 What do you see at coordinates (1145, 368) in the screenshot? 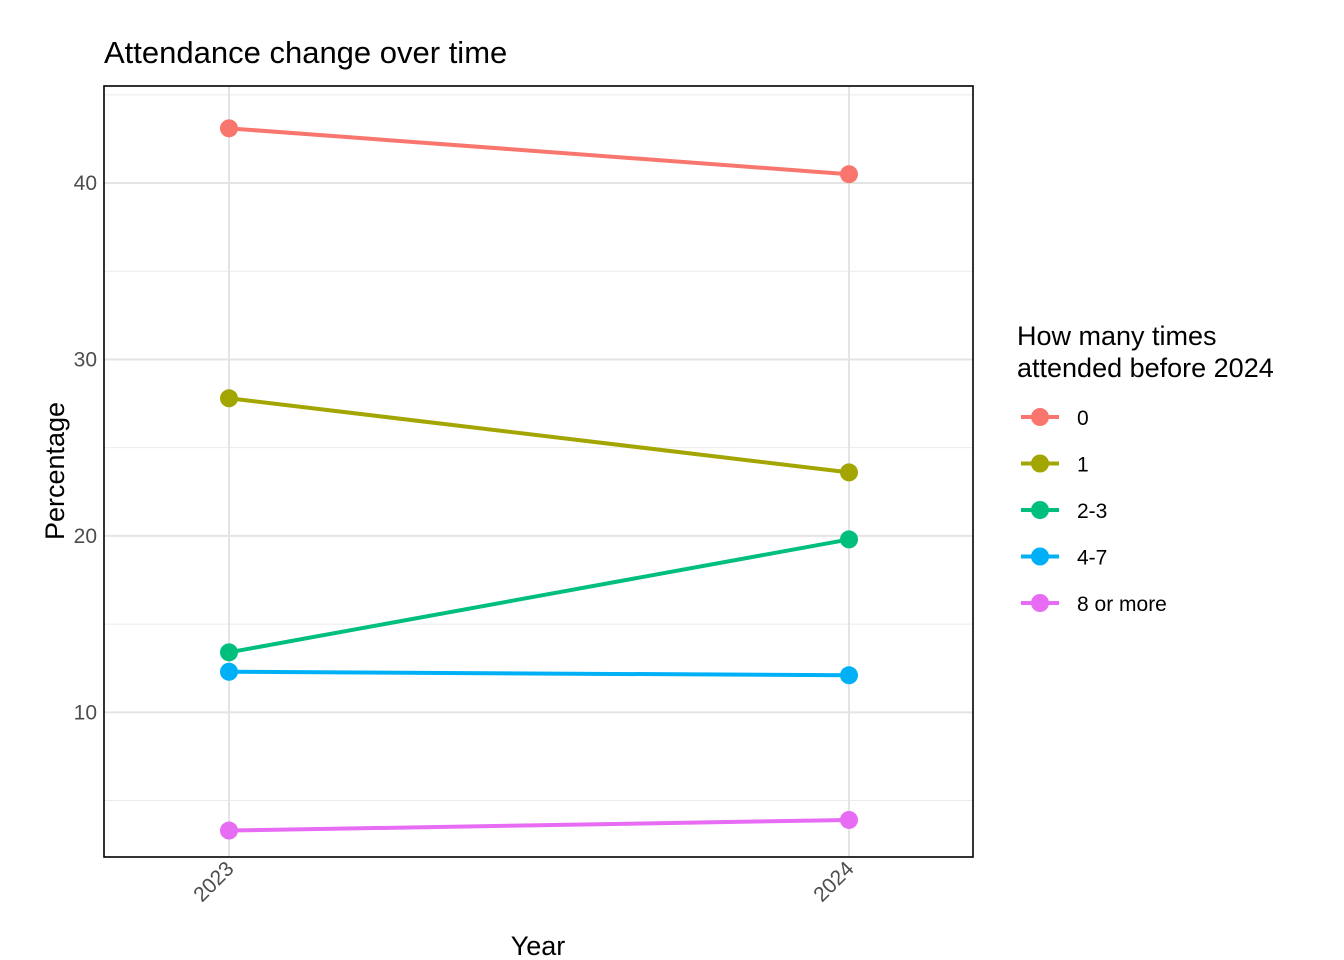
I see `legend-title-line-2: attended before 2024` at bounding box center [1145, 368].